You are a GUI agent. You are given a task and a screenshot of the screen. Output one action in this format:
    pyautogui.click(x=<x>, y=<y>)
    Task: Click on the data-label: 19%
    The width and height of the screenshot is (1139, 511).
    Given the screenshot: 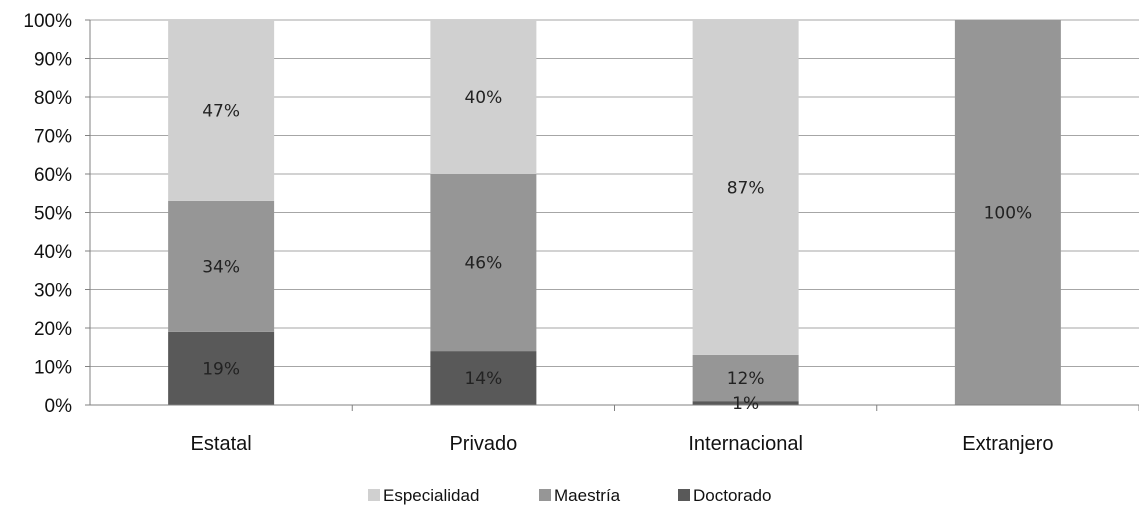 What is the action you would take?
    pyautogui.click(x=221, y=369)
    